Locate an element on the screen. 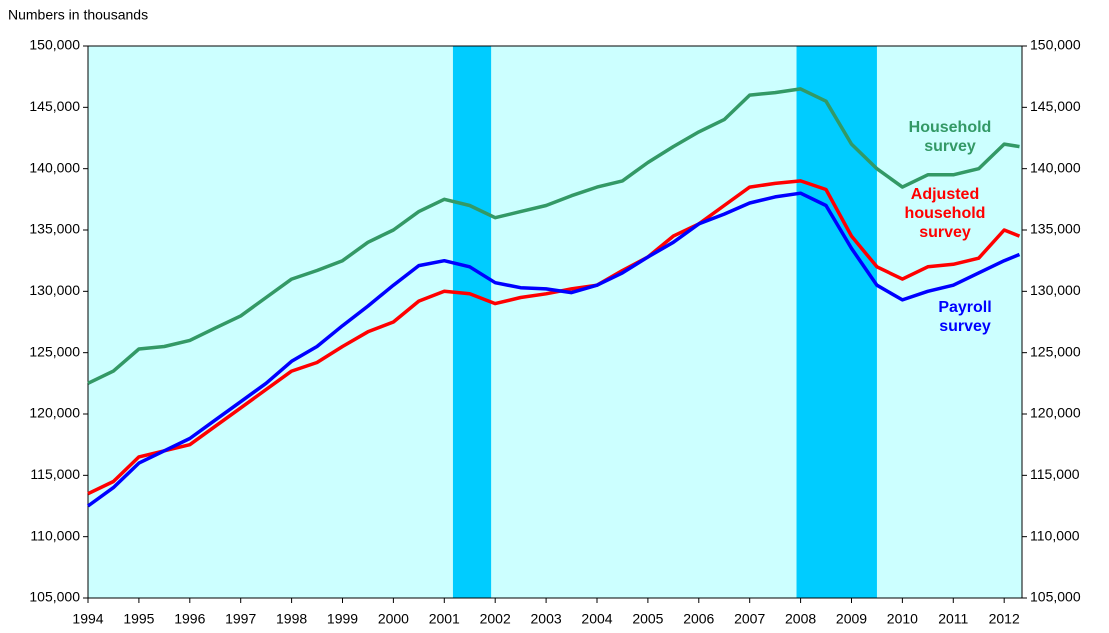  y2-tick-label: 140,000 is located at coordinates (1055, 167).